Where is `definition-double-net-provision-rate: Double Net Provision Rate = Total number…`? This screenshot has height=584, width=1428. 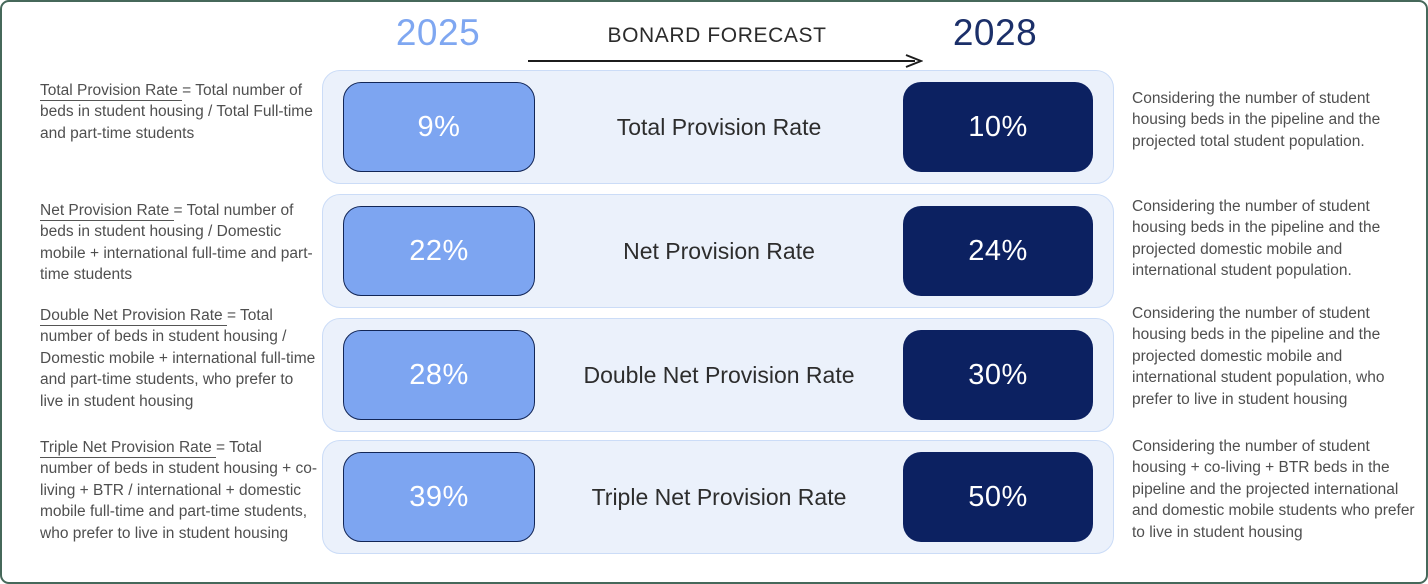
definition-double-net-provision-rate: Double Net Provision Rate = Total number… is located at coordinates (179, 358).